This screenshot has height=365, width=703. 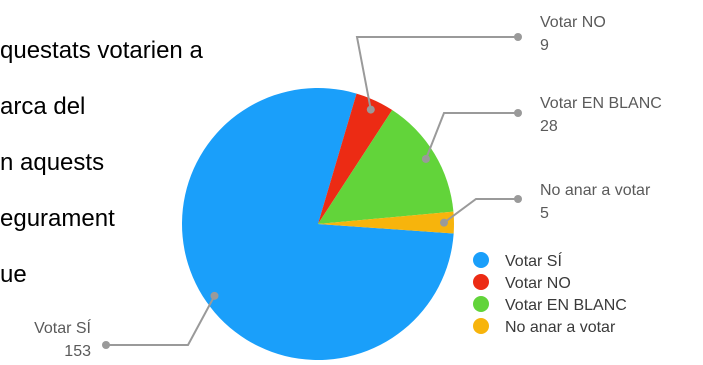 I want to click on background-text-line: egurament, so click(x=57, y=218).